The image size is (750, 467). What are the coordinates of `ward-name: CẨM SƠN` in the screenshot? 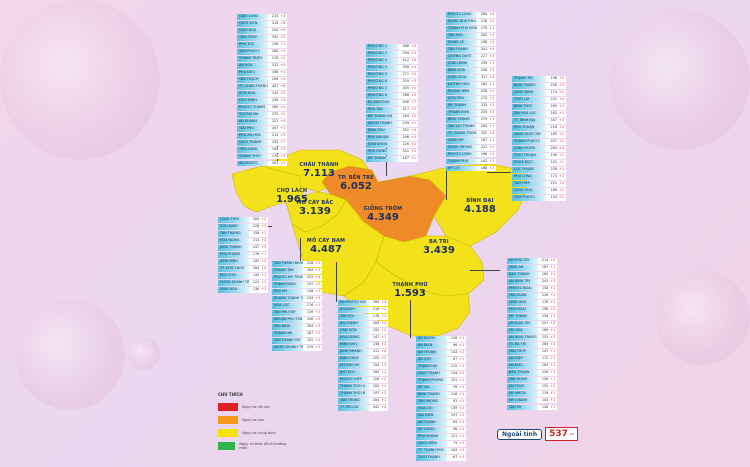 It's located at (353, 330).